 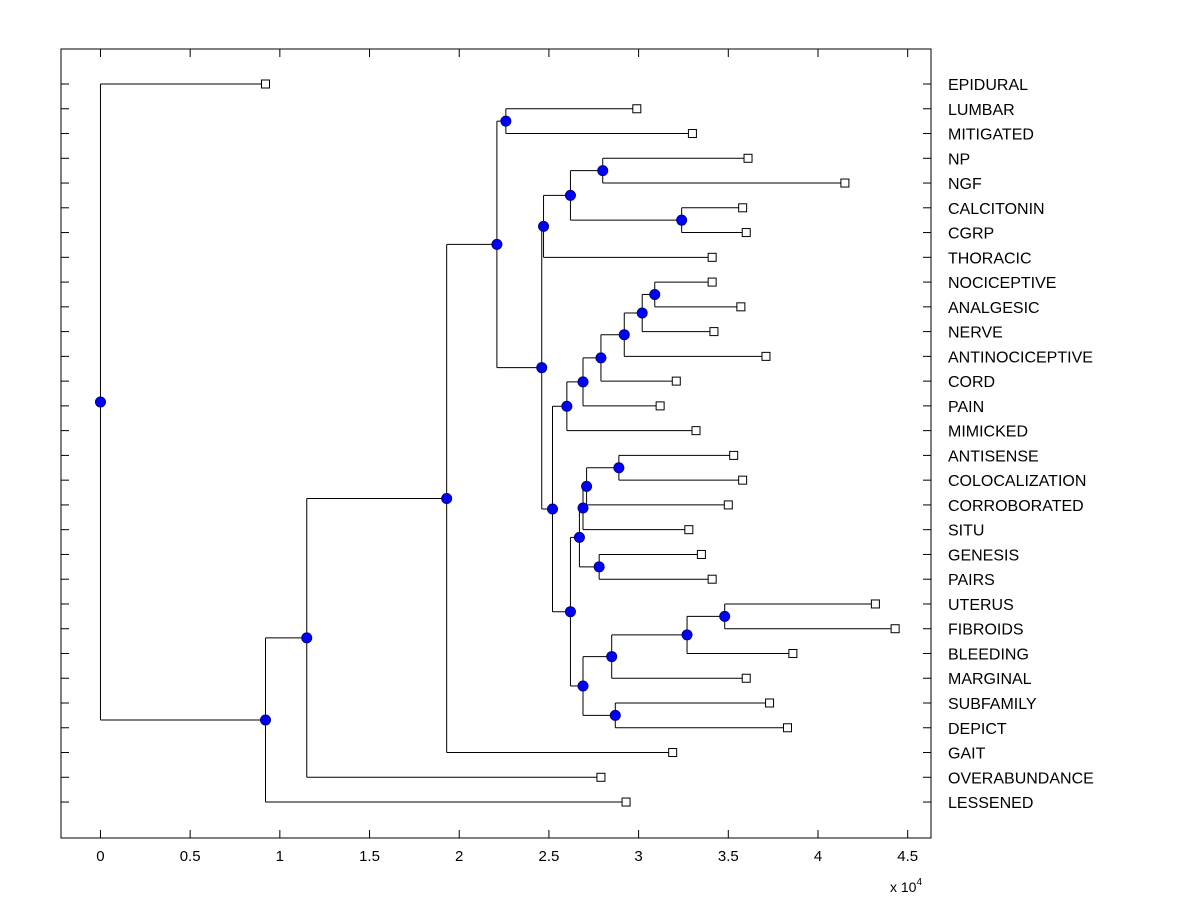 What do you see at coordinates (993, 456) in the screenshot?
I see `leaf-label: ANTISENSE` at bounding box center [993, 456].